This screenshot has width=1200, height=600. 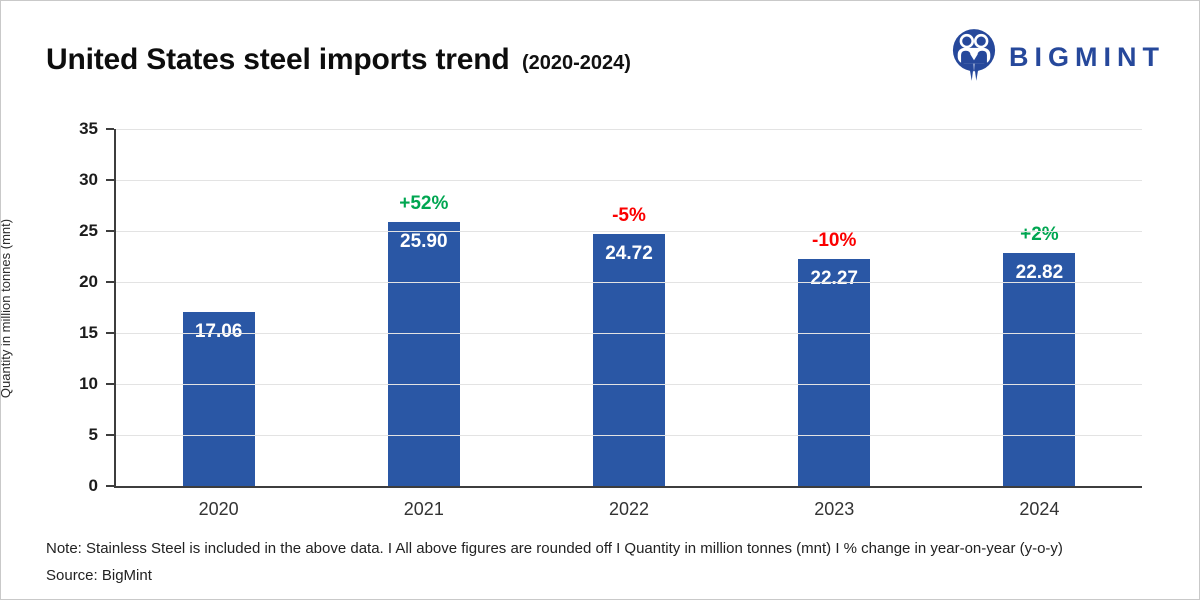 What do you see at coordinates (278, 59) in the screenshot?
I see `chart-title: United States steel imports trend` at bounding box center [278, 59].